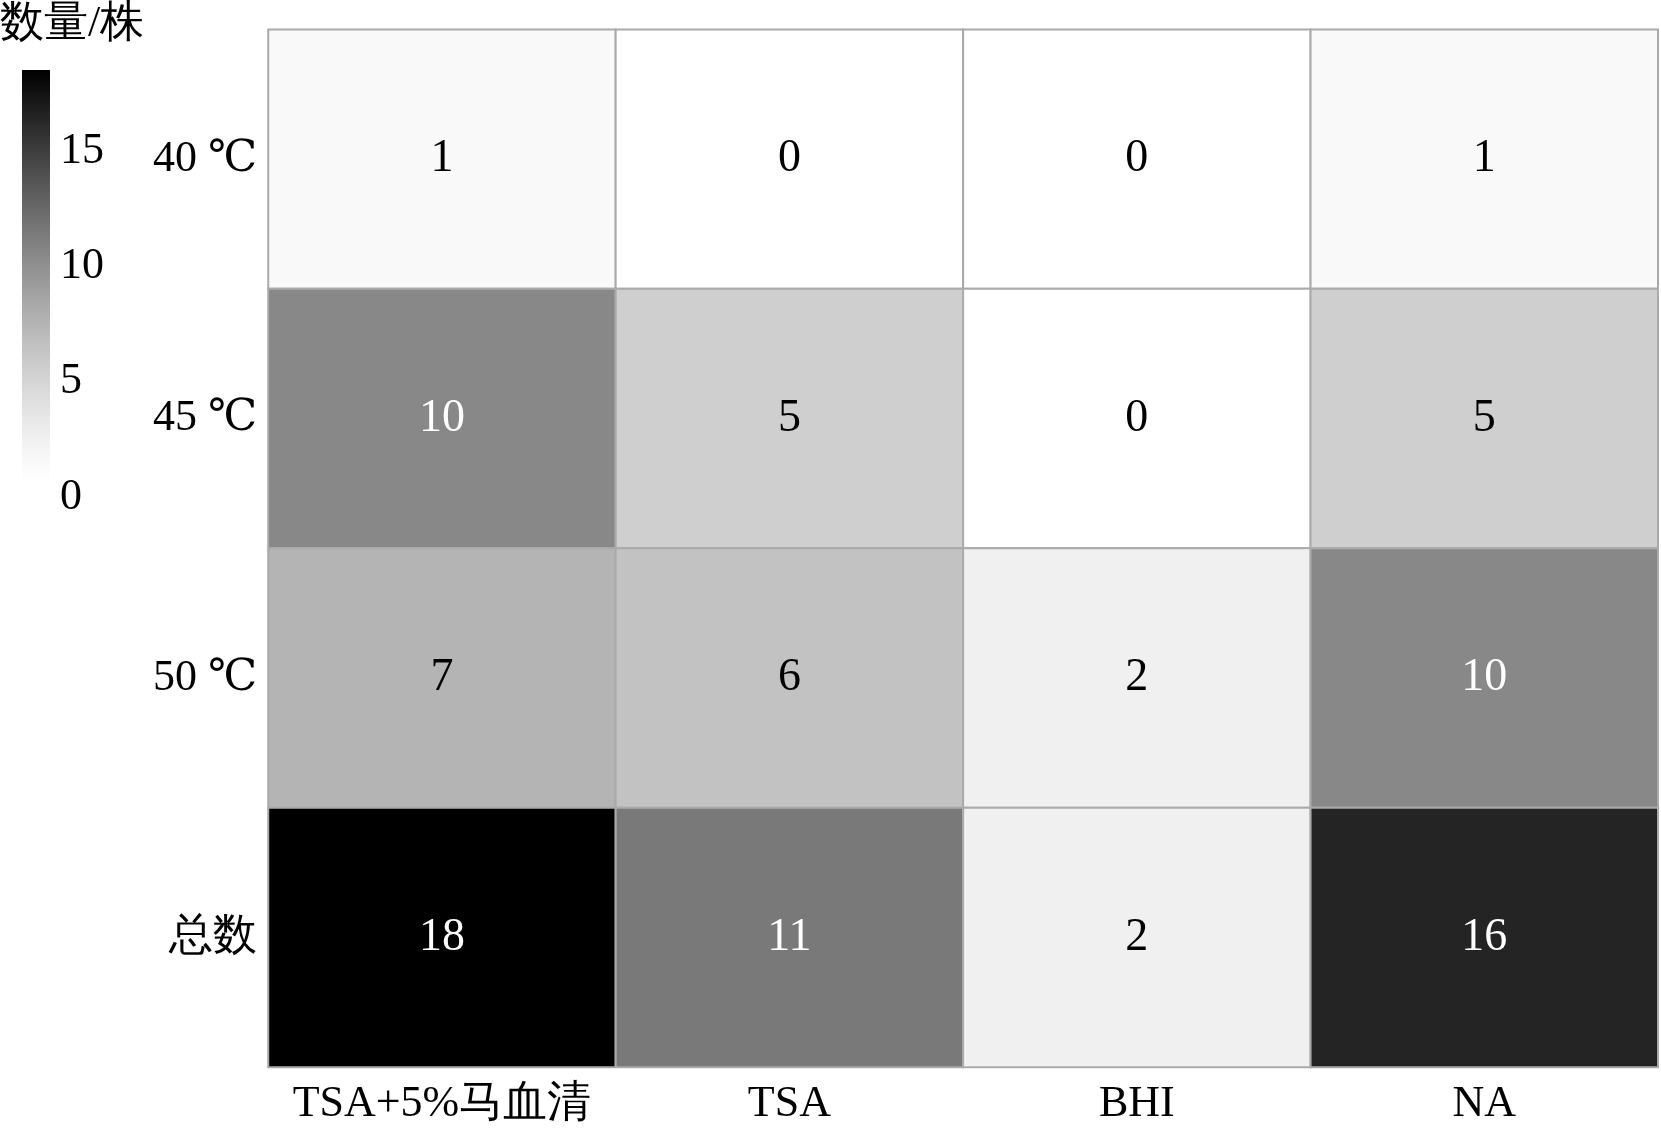  Describe the element at coordinates (205, 156) in the screenshot. I see `y-tick-label: 40 ℃` at that location.